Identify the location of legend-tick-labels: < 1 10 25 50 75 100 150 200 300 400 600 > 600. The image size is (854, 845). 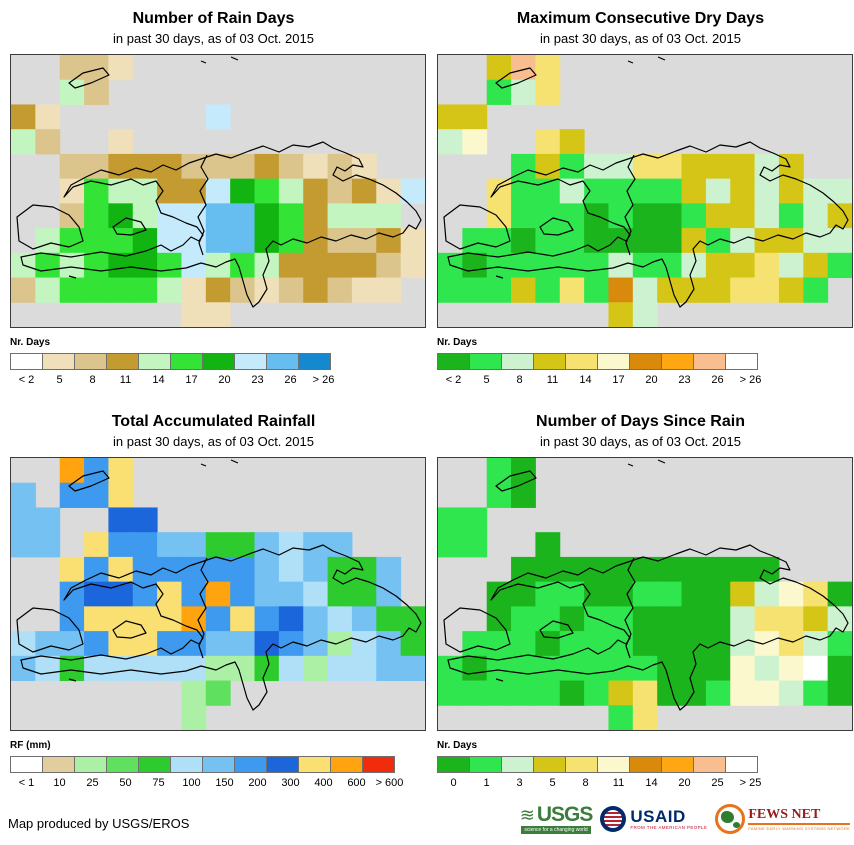
(218, 783).